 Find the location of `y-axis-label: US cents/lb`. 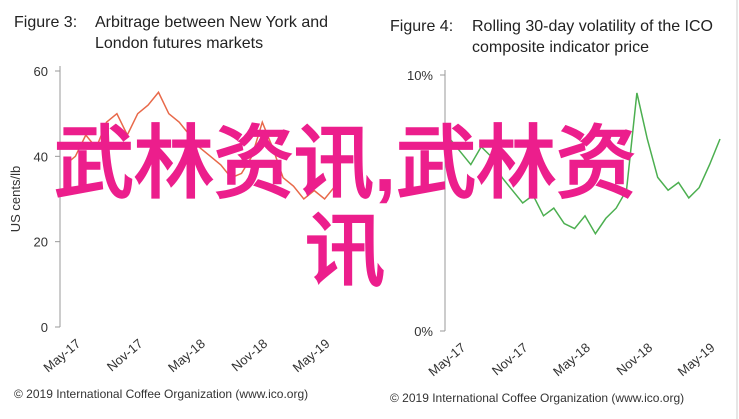

y-axis-label: US cents/lb is located at coordinates (15, 199).